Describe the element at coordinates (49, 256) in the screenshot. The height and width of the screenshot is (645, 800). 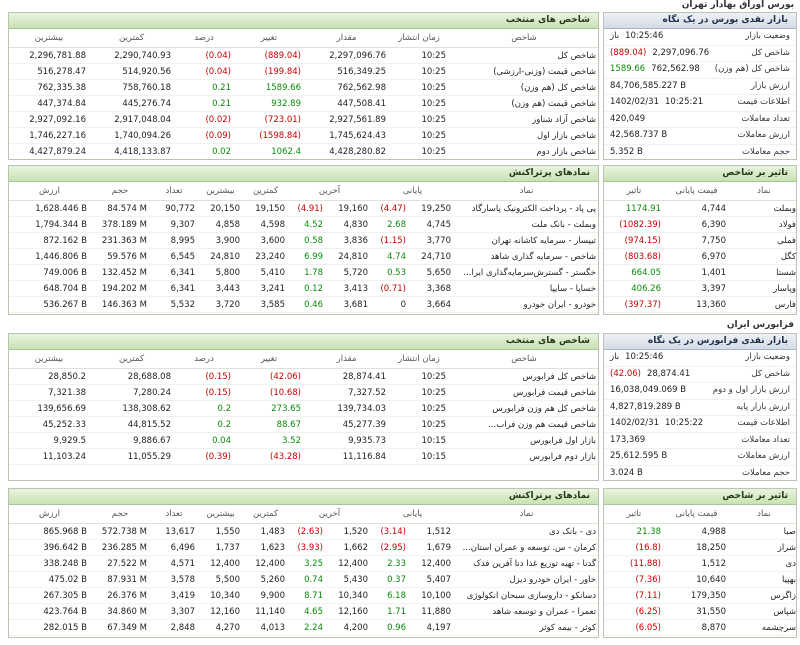
I see `cell: 1,446.806 B` at that location.